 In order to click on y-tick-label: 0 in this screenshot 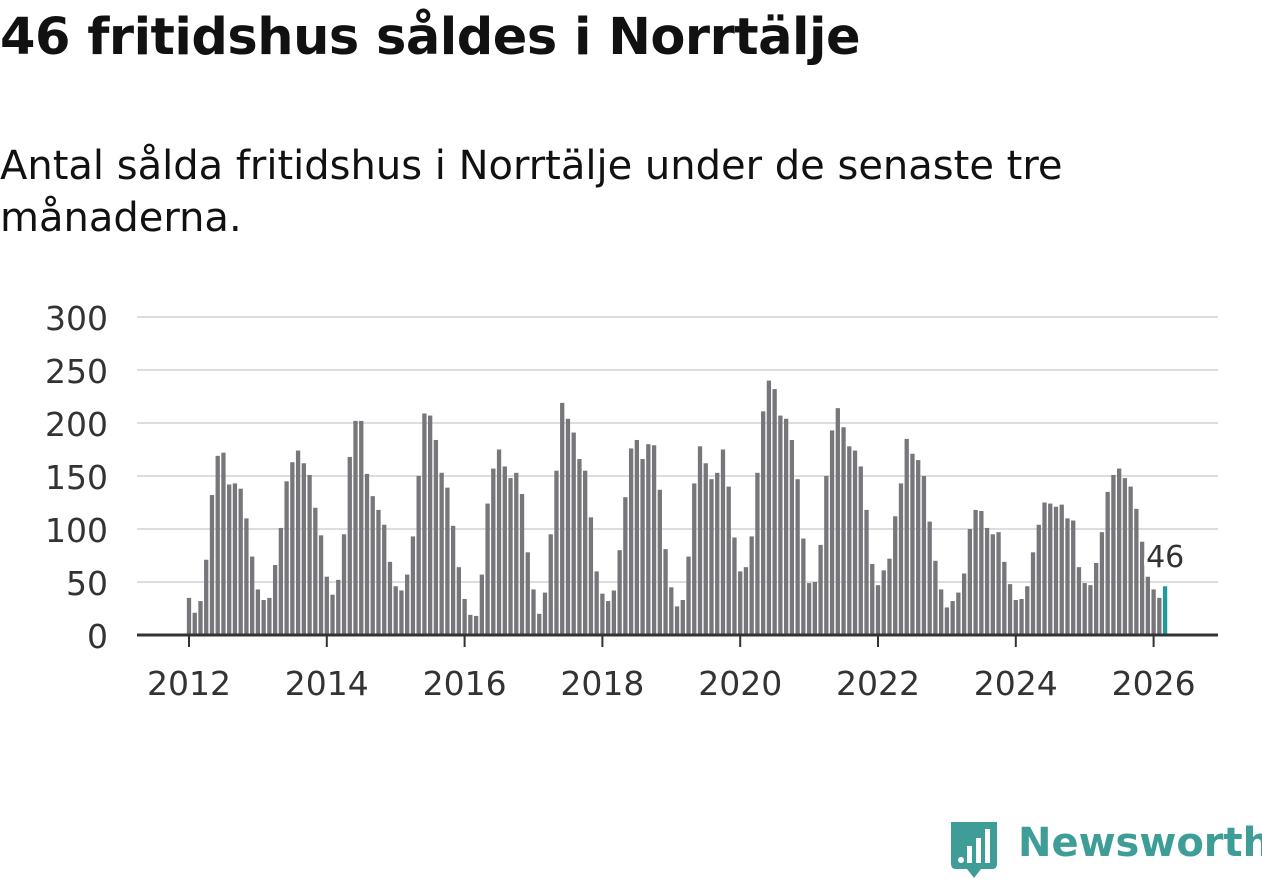, I will do `click(97, 636)`.